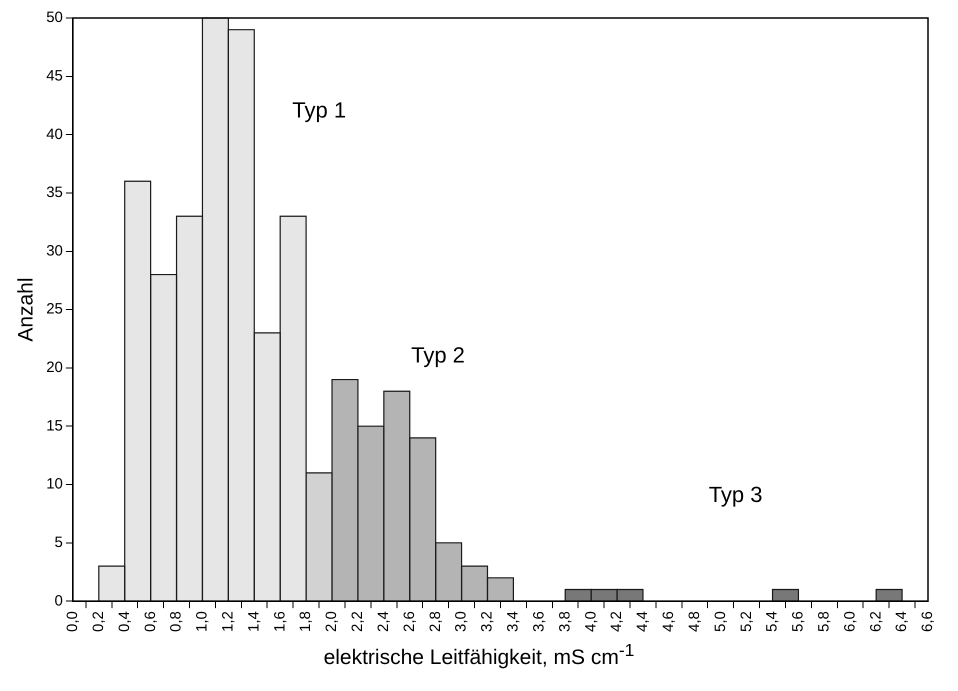 This screenshot has width=958, height=691. I want to click on y-tick-label: 50, so click(54, 17).